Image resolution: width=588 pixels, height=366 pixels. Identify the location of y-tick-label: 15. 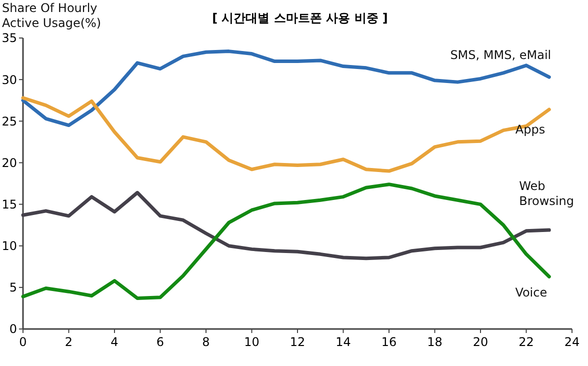
(9, 204).